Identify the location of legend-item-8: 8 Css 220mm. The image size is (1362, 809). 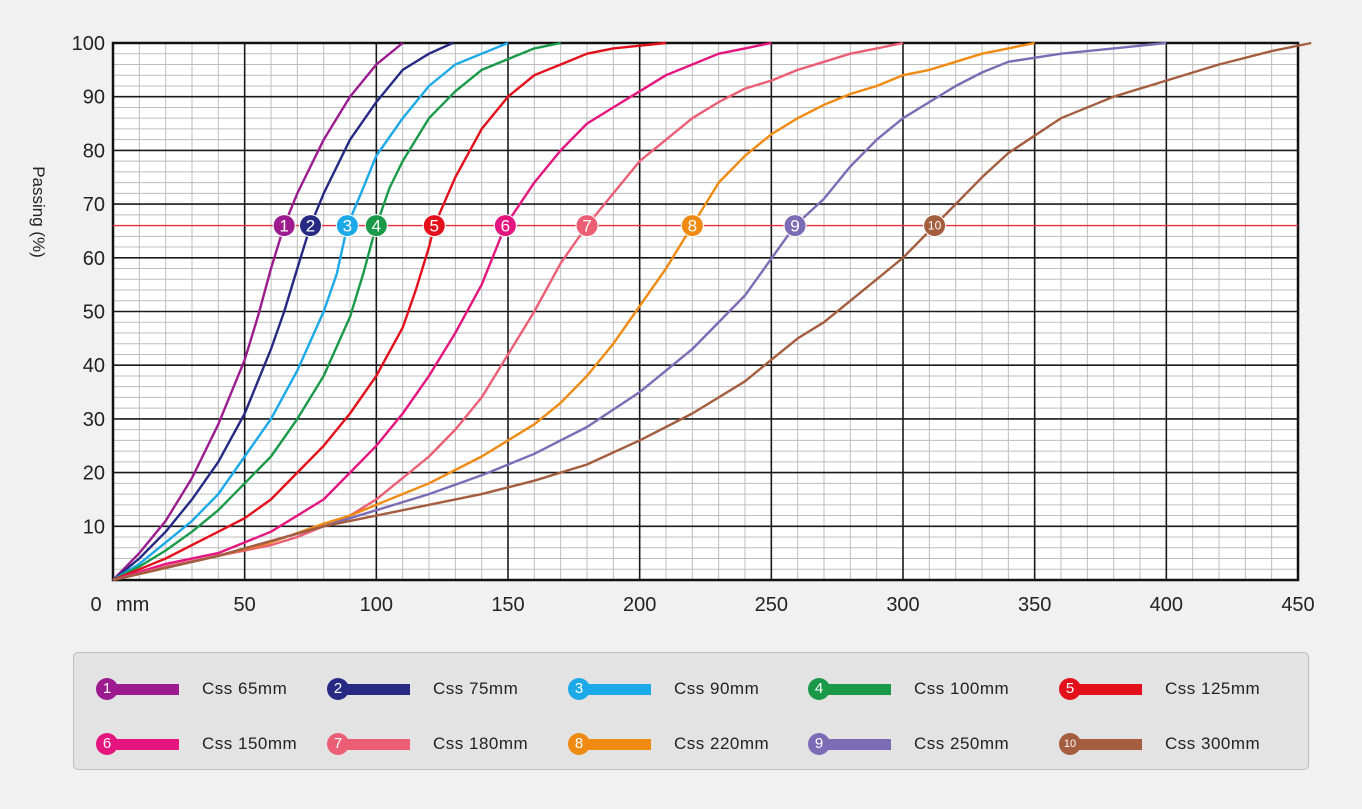
(678, 746).